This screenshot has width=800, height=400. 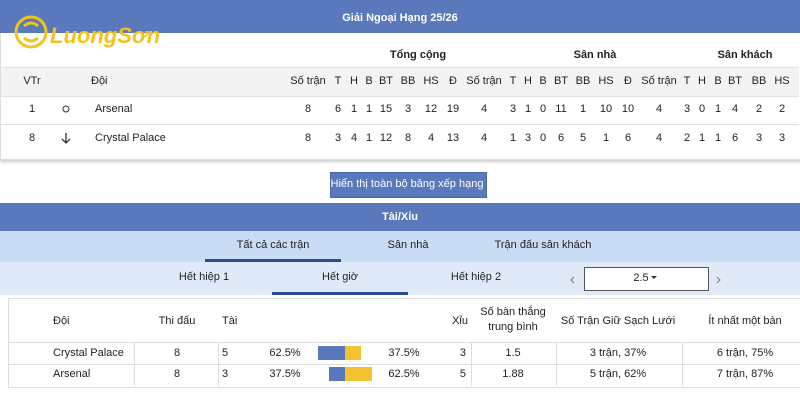 What do you see at coordinates (400, 217) in the screenshot?
I see `section-bar` at bounding box center [400, 217].